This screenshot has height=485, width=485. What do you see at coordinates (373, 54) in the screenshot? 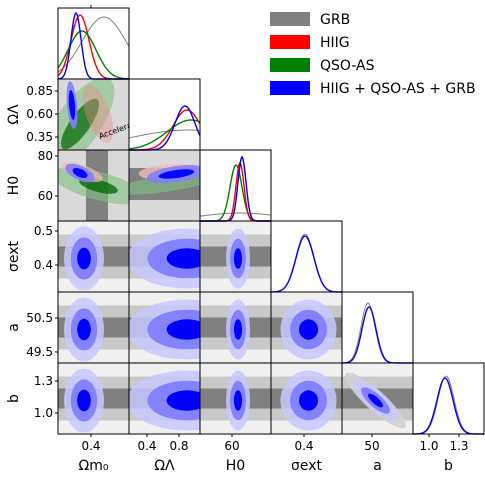
I see `legend: GRB HIIG QSO-AS HIIG + QSO-AS + GRB` at bounding box center [373, 54].